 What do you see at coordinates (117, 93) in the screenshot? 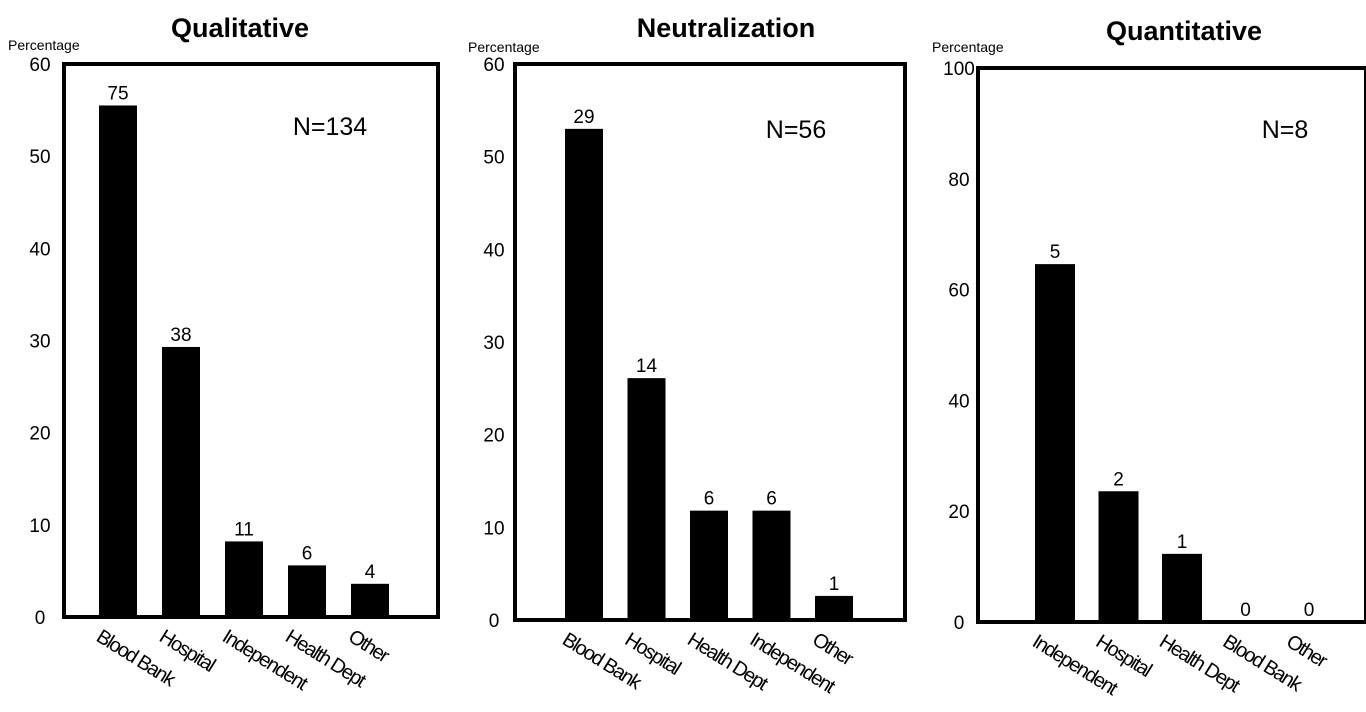
I see `data-label: 75` at bounding box center [117, 93].